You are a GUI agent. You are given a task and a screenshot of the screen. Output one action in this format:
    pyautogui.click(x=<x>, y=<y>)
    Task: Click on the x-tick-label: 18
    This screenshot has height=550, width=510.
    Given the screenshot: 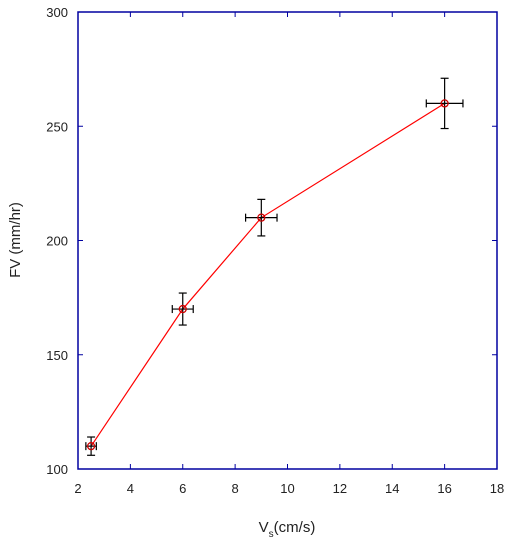 What is the action you would take?
    pyautogui.click(x=497, y=488)
    